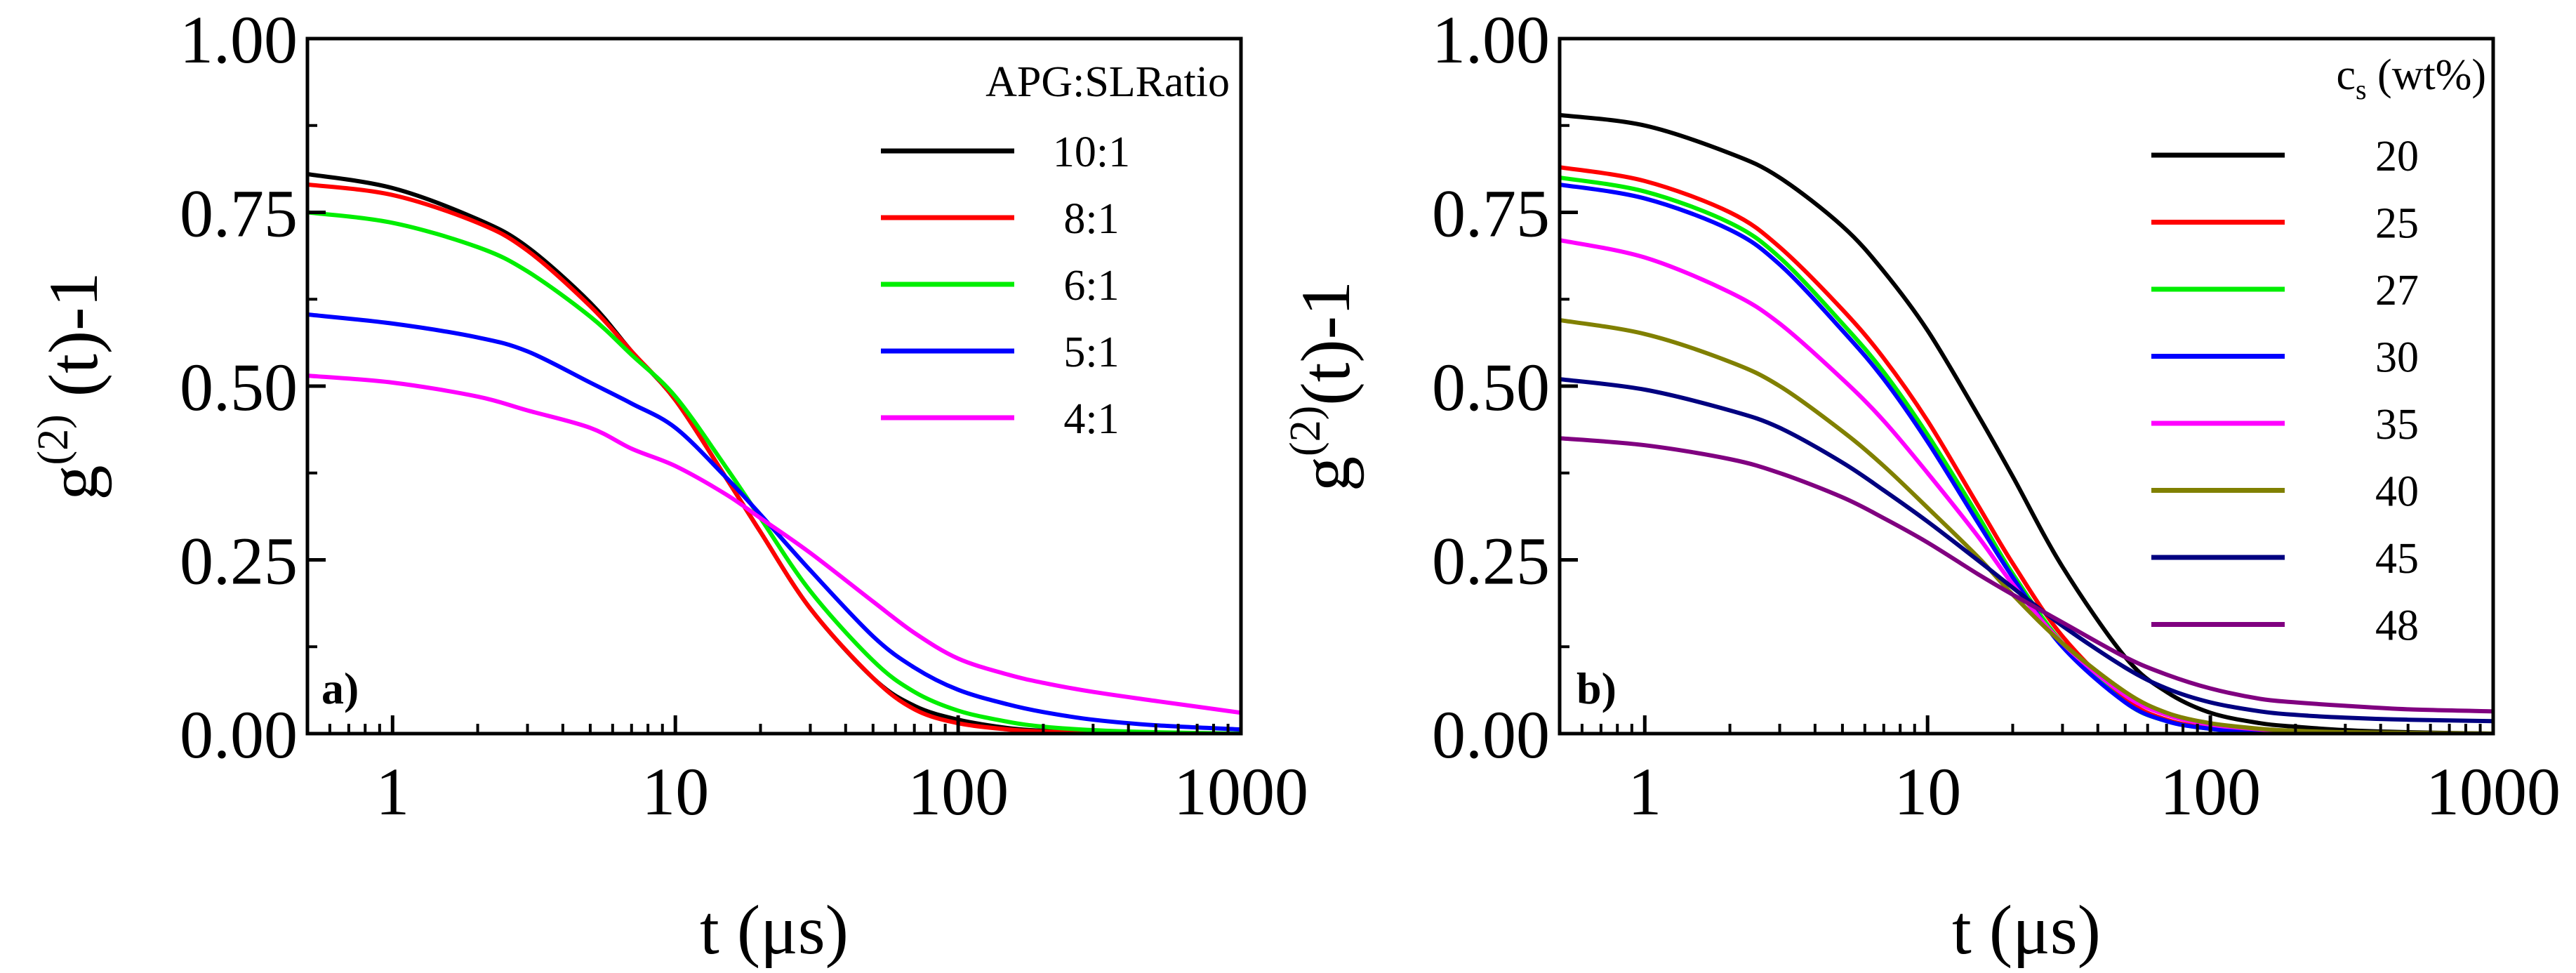  I want to click on legend-label: 10:1, so click(1091, 152).